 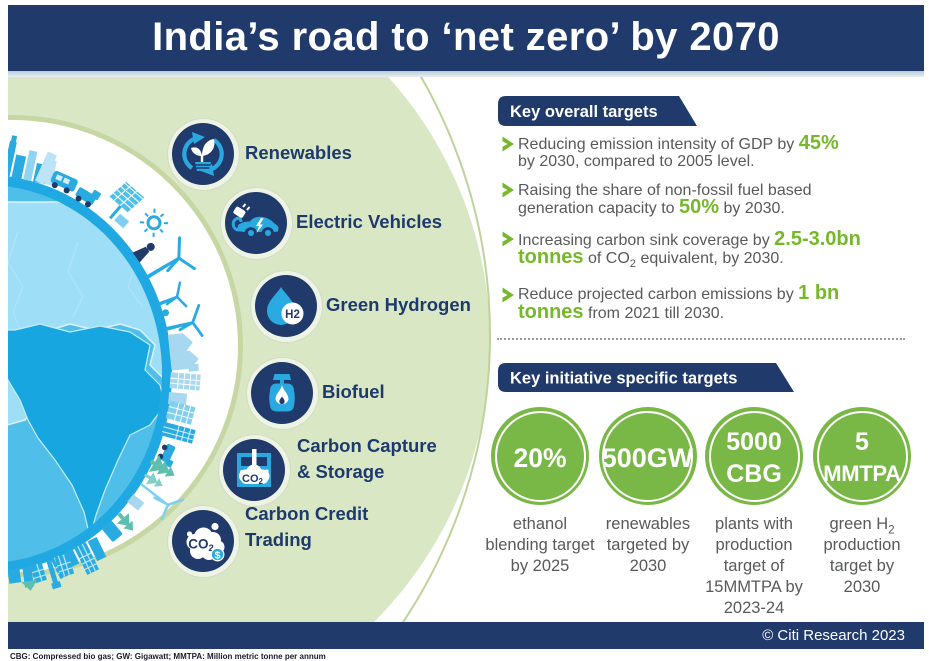 What do you see at coordinates (292, 315) in the screenshot?
I see `svg-text: H2` at bounding box center [292, 315].